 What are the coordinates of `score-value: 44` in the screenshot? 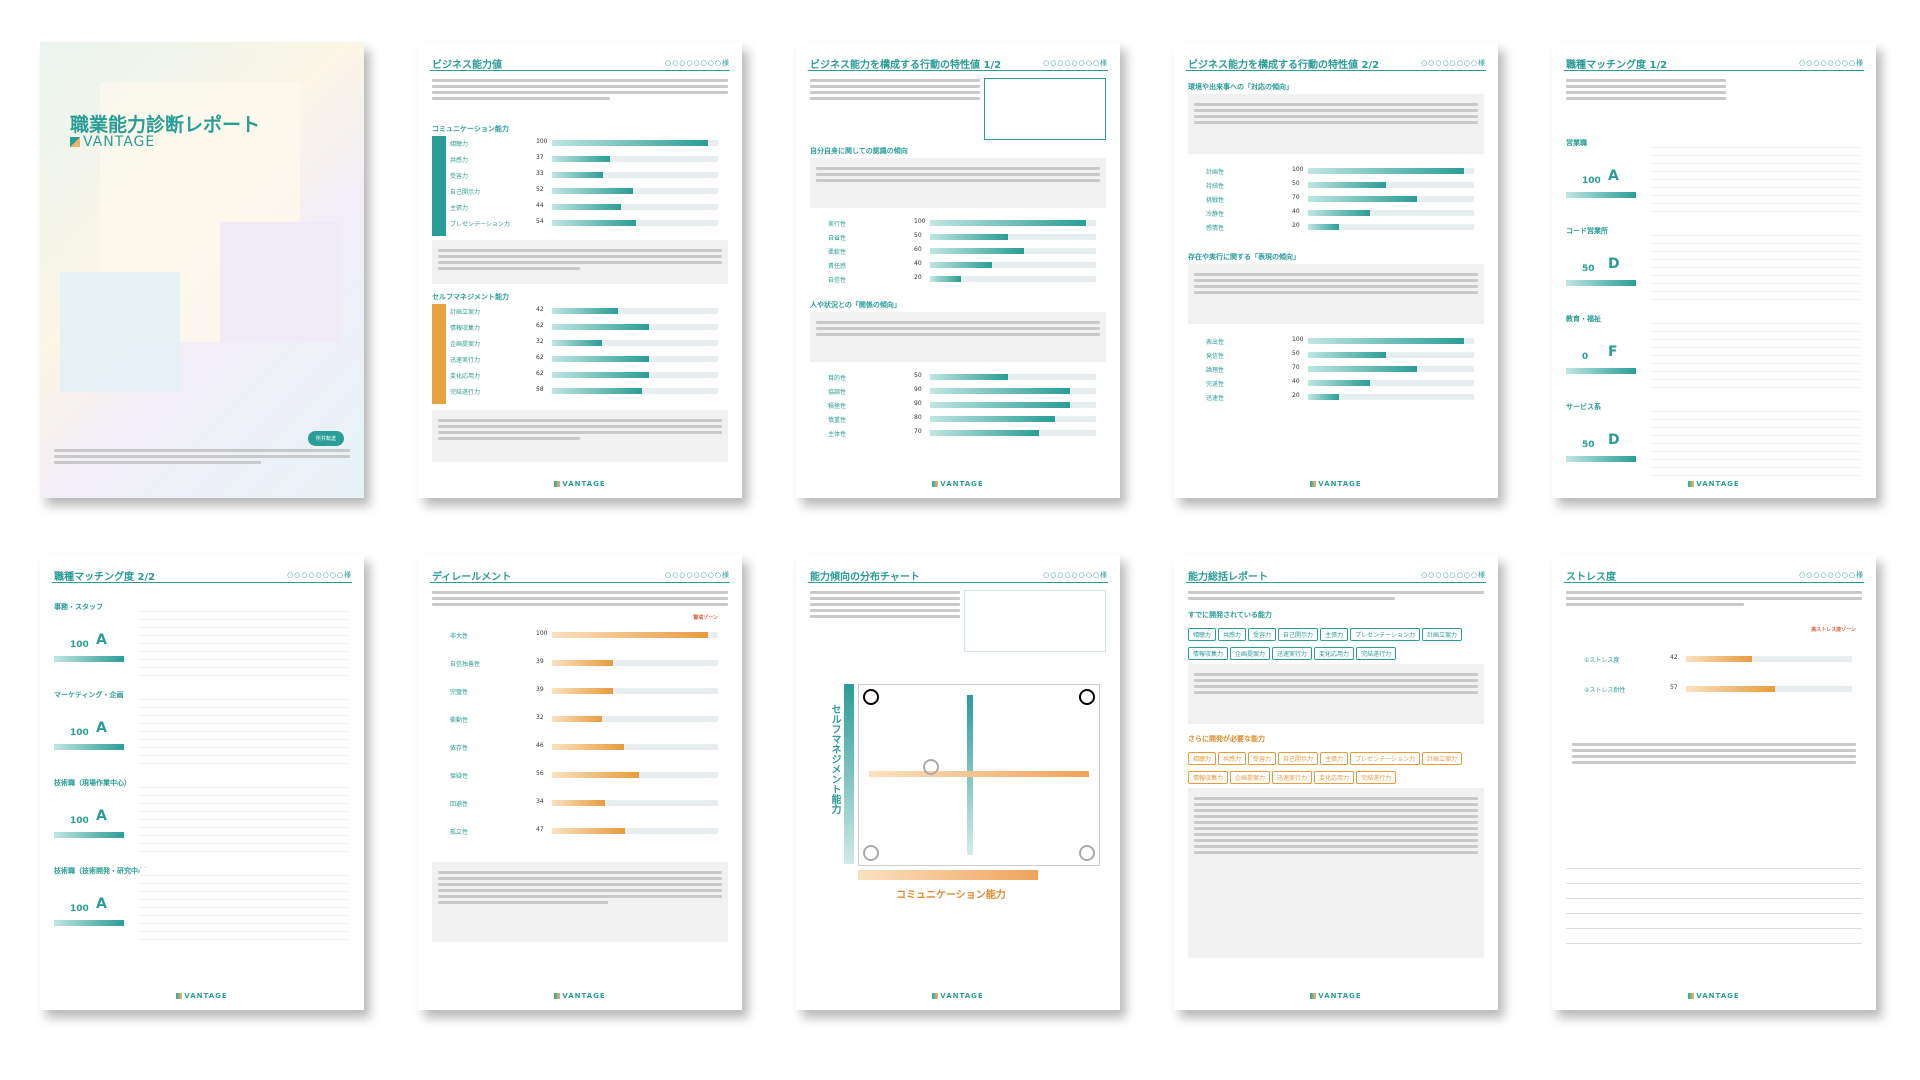 It's located at (540, 205).